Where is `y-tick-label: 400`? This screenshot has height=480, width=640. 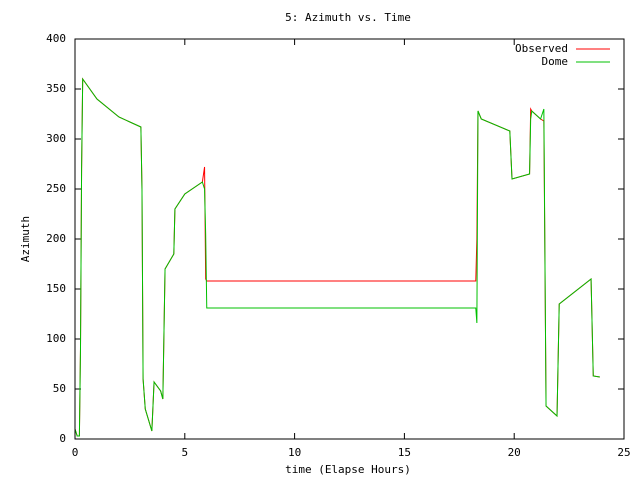 y-tick-label: 400 is located at coordinates (56, 38).